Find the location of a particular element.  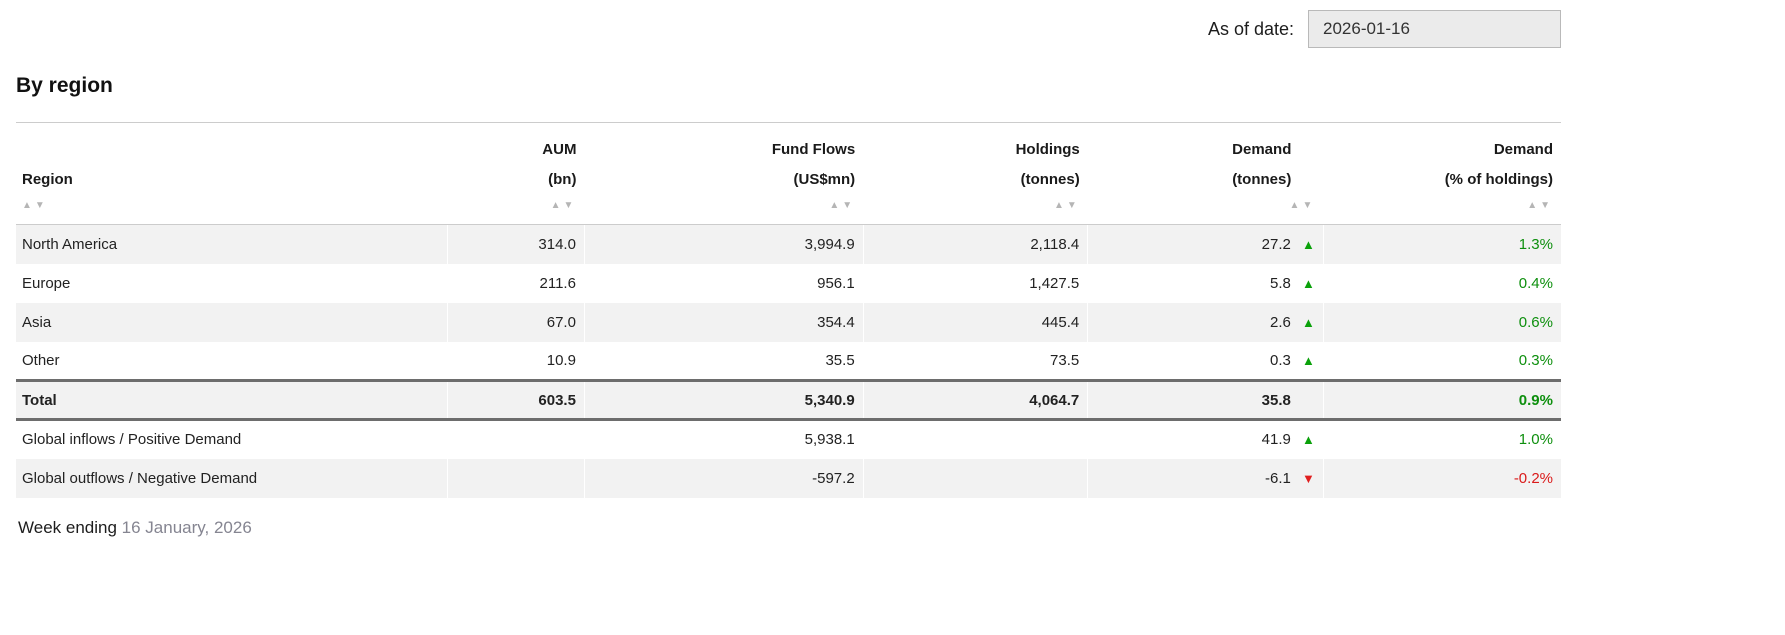

header-line1: Demand is located at coordinates (1523, 149).